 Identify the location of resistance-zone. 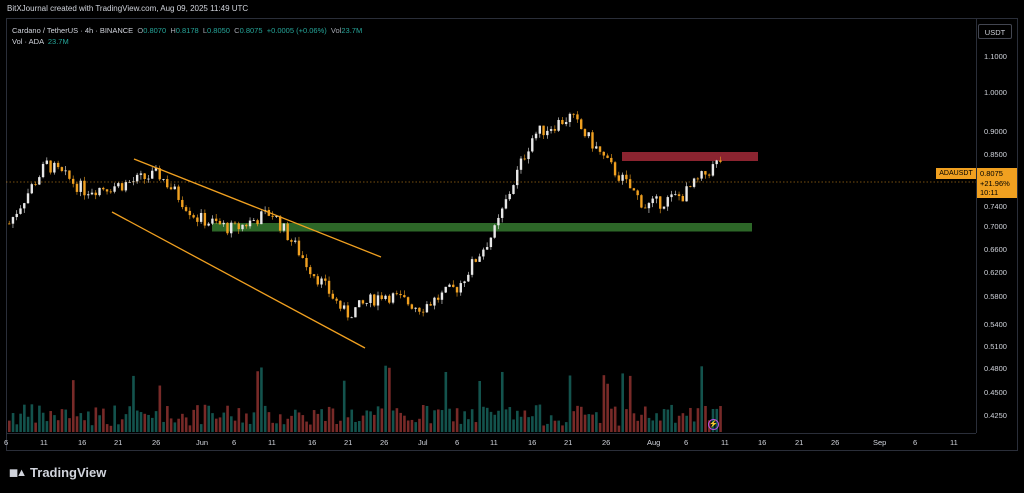
(690, 156).